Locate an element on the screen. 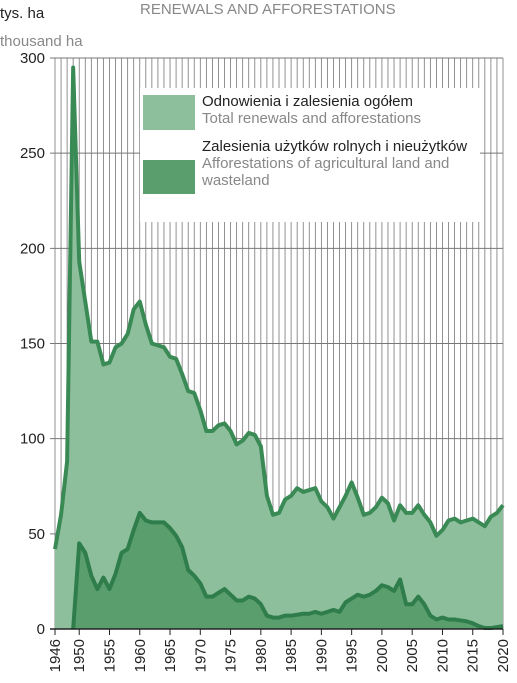 The image size is (517, 683). area is located at coordinates (288, 570).